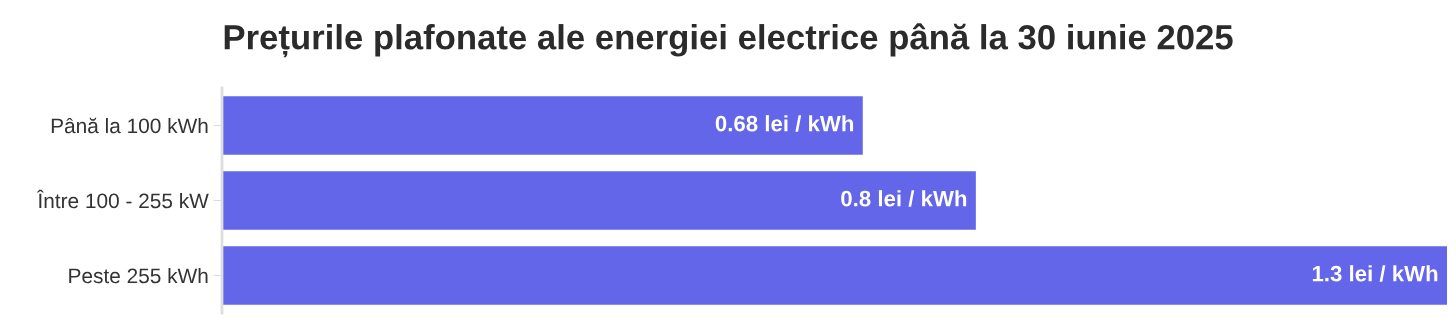 The height and width of the screenshot is (333, 1456). I want to click on data-label: 1.3 lei / kWh, so click(1375, 273).